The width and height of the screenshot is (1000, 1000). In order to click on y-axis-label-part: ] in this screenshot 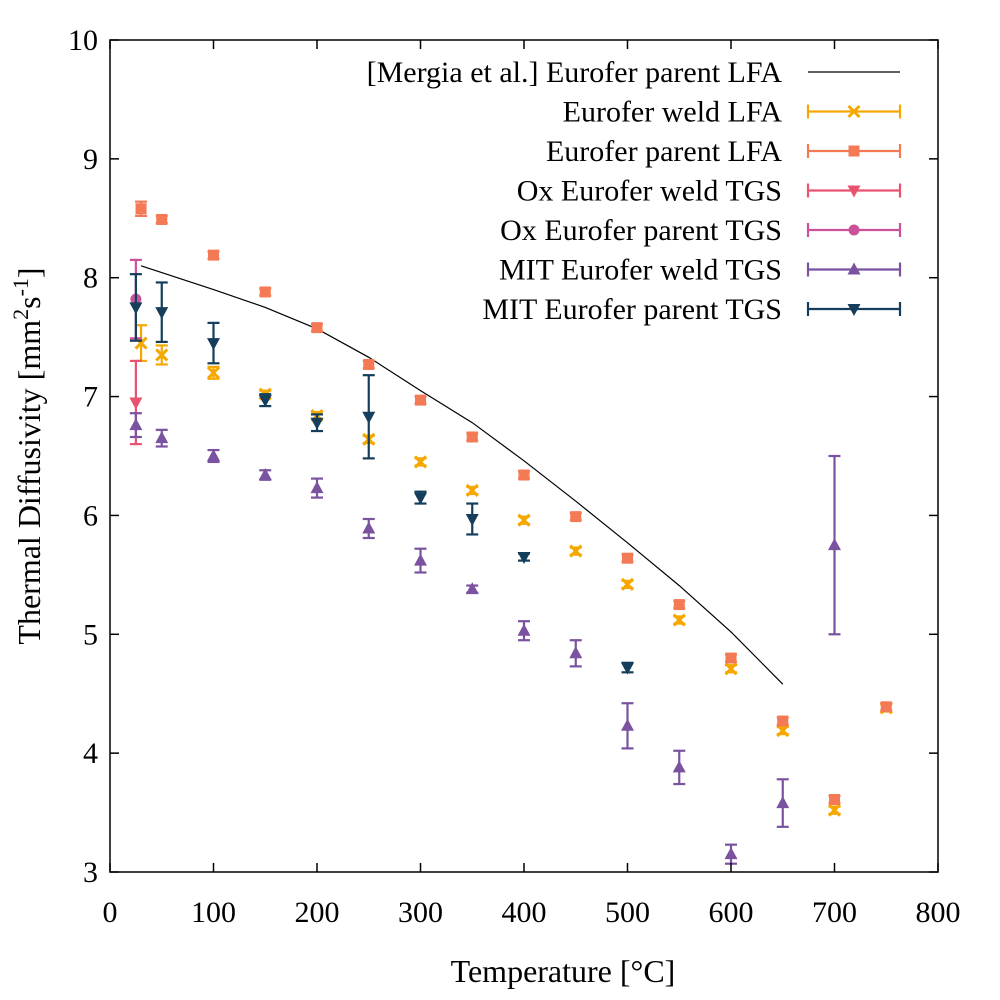, I will do `click(29, 272)`.